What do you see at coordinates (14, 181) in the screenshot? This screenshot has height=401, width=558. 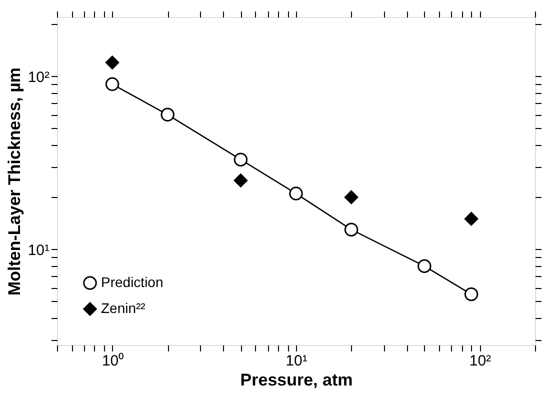 I see `y-axis-title: Molten-Layer Thickness, µm` at bounding box center [14, 181].